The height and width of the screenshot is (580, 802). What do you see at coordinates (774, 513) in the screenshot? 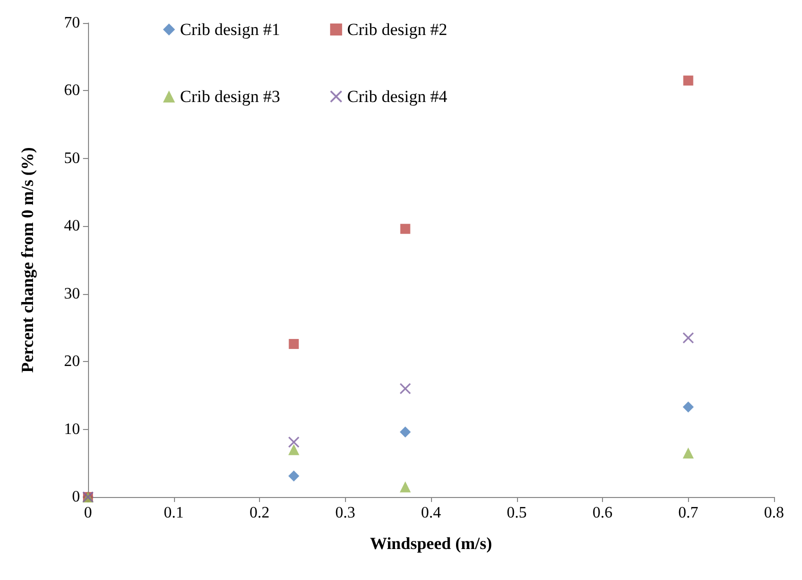
I see `x-tick-label: 0.8` at bounding box center [774, 513].